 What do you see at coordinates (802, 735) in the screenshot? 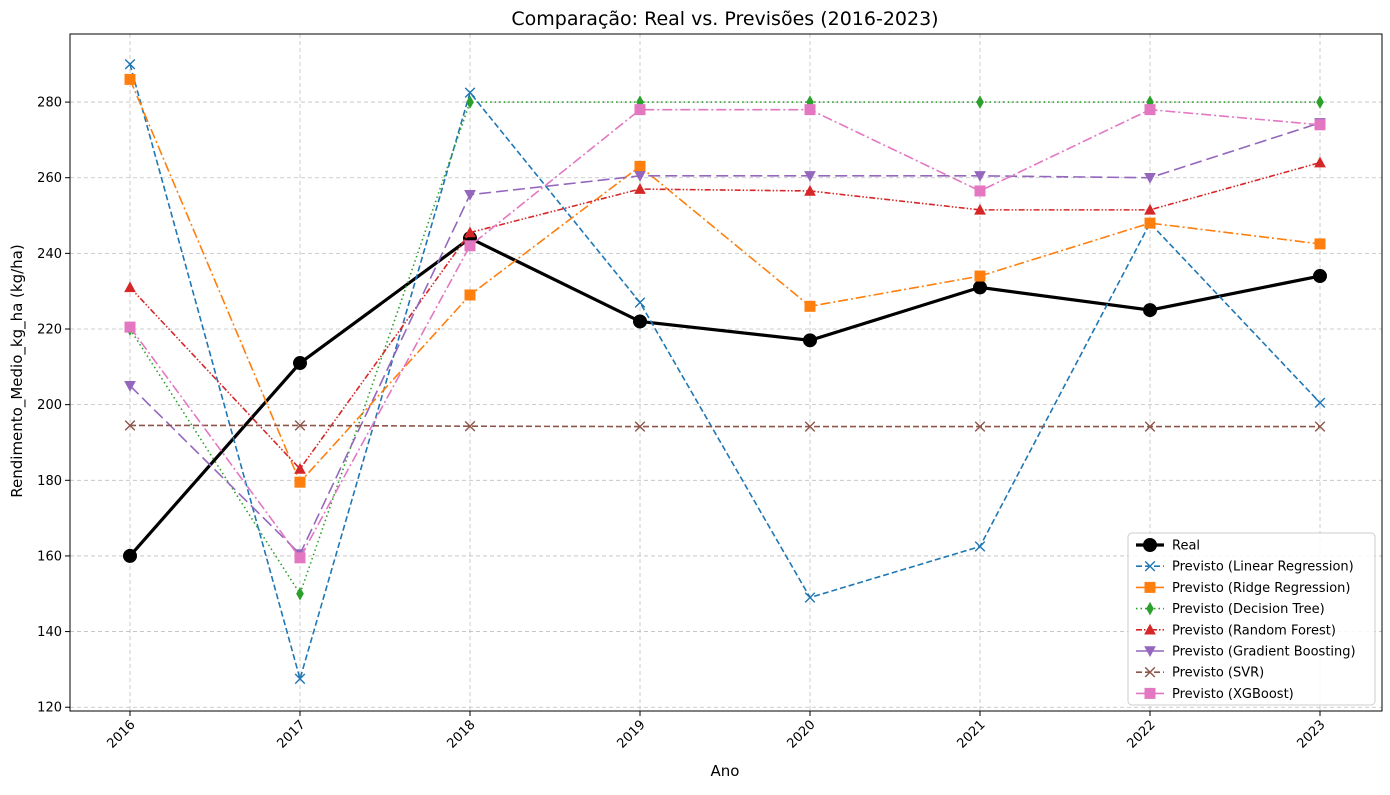
I see `x-tick-label: 2020` at bounding box center [802, 735].